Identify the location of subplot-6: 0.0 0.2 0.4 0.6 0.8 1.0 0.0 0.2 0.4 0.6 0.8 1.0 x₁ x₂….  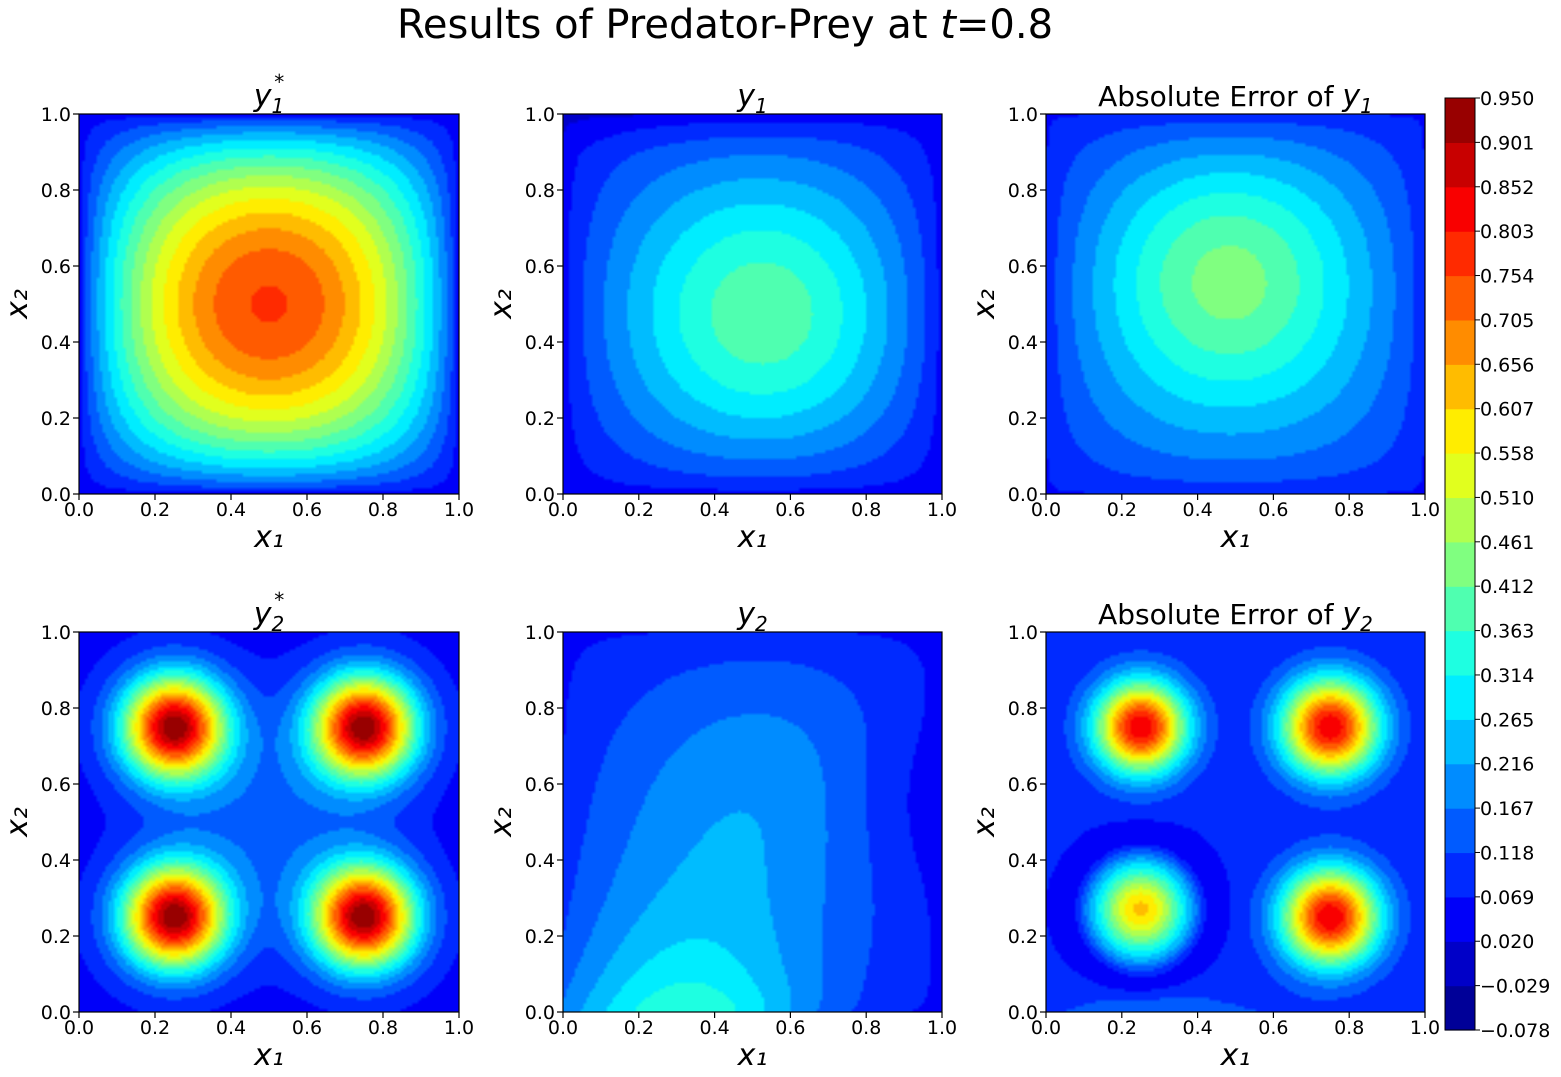
(1203, 835).